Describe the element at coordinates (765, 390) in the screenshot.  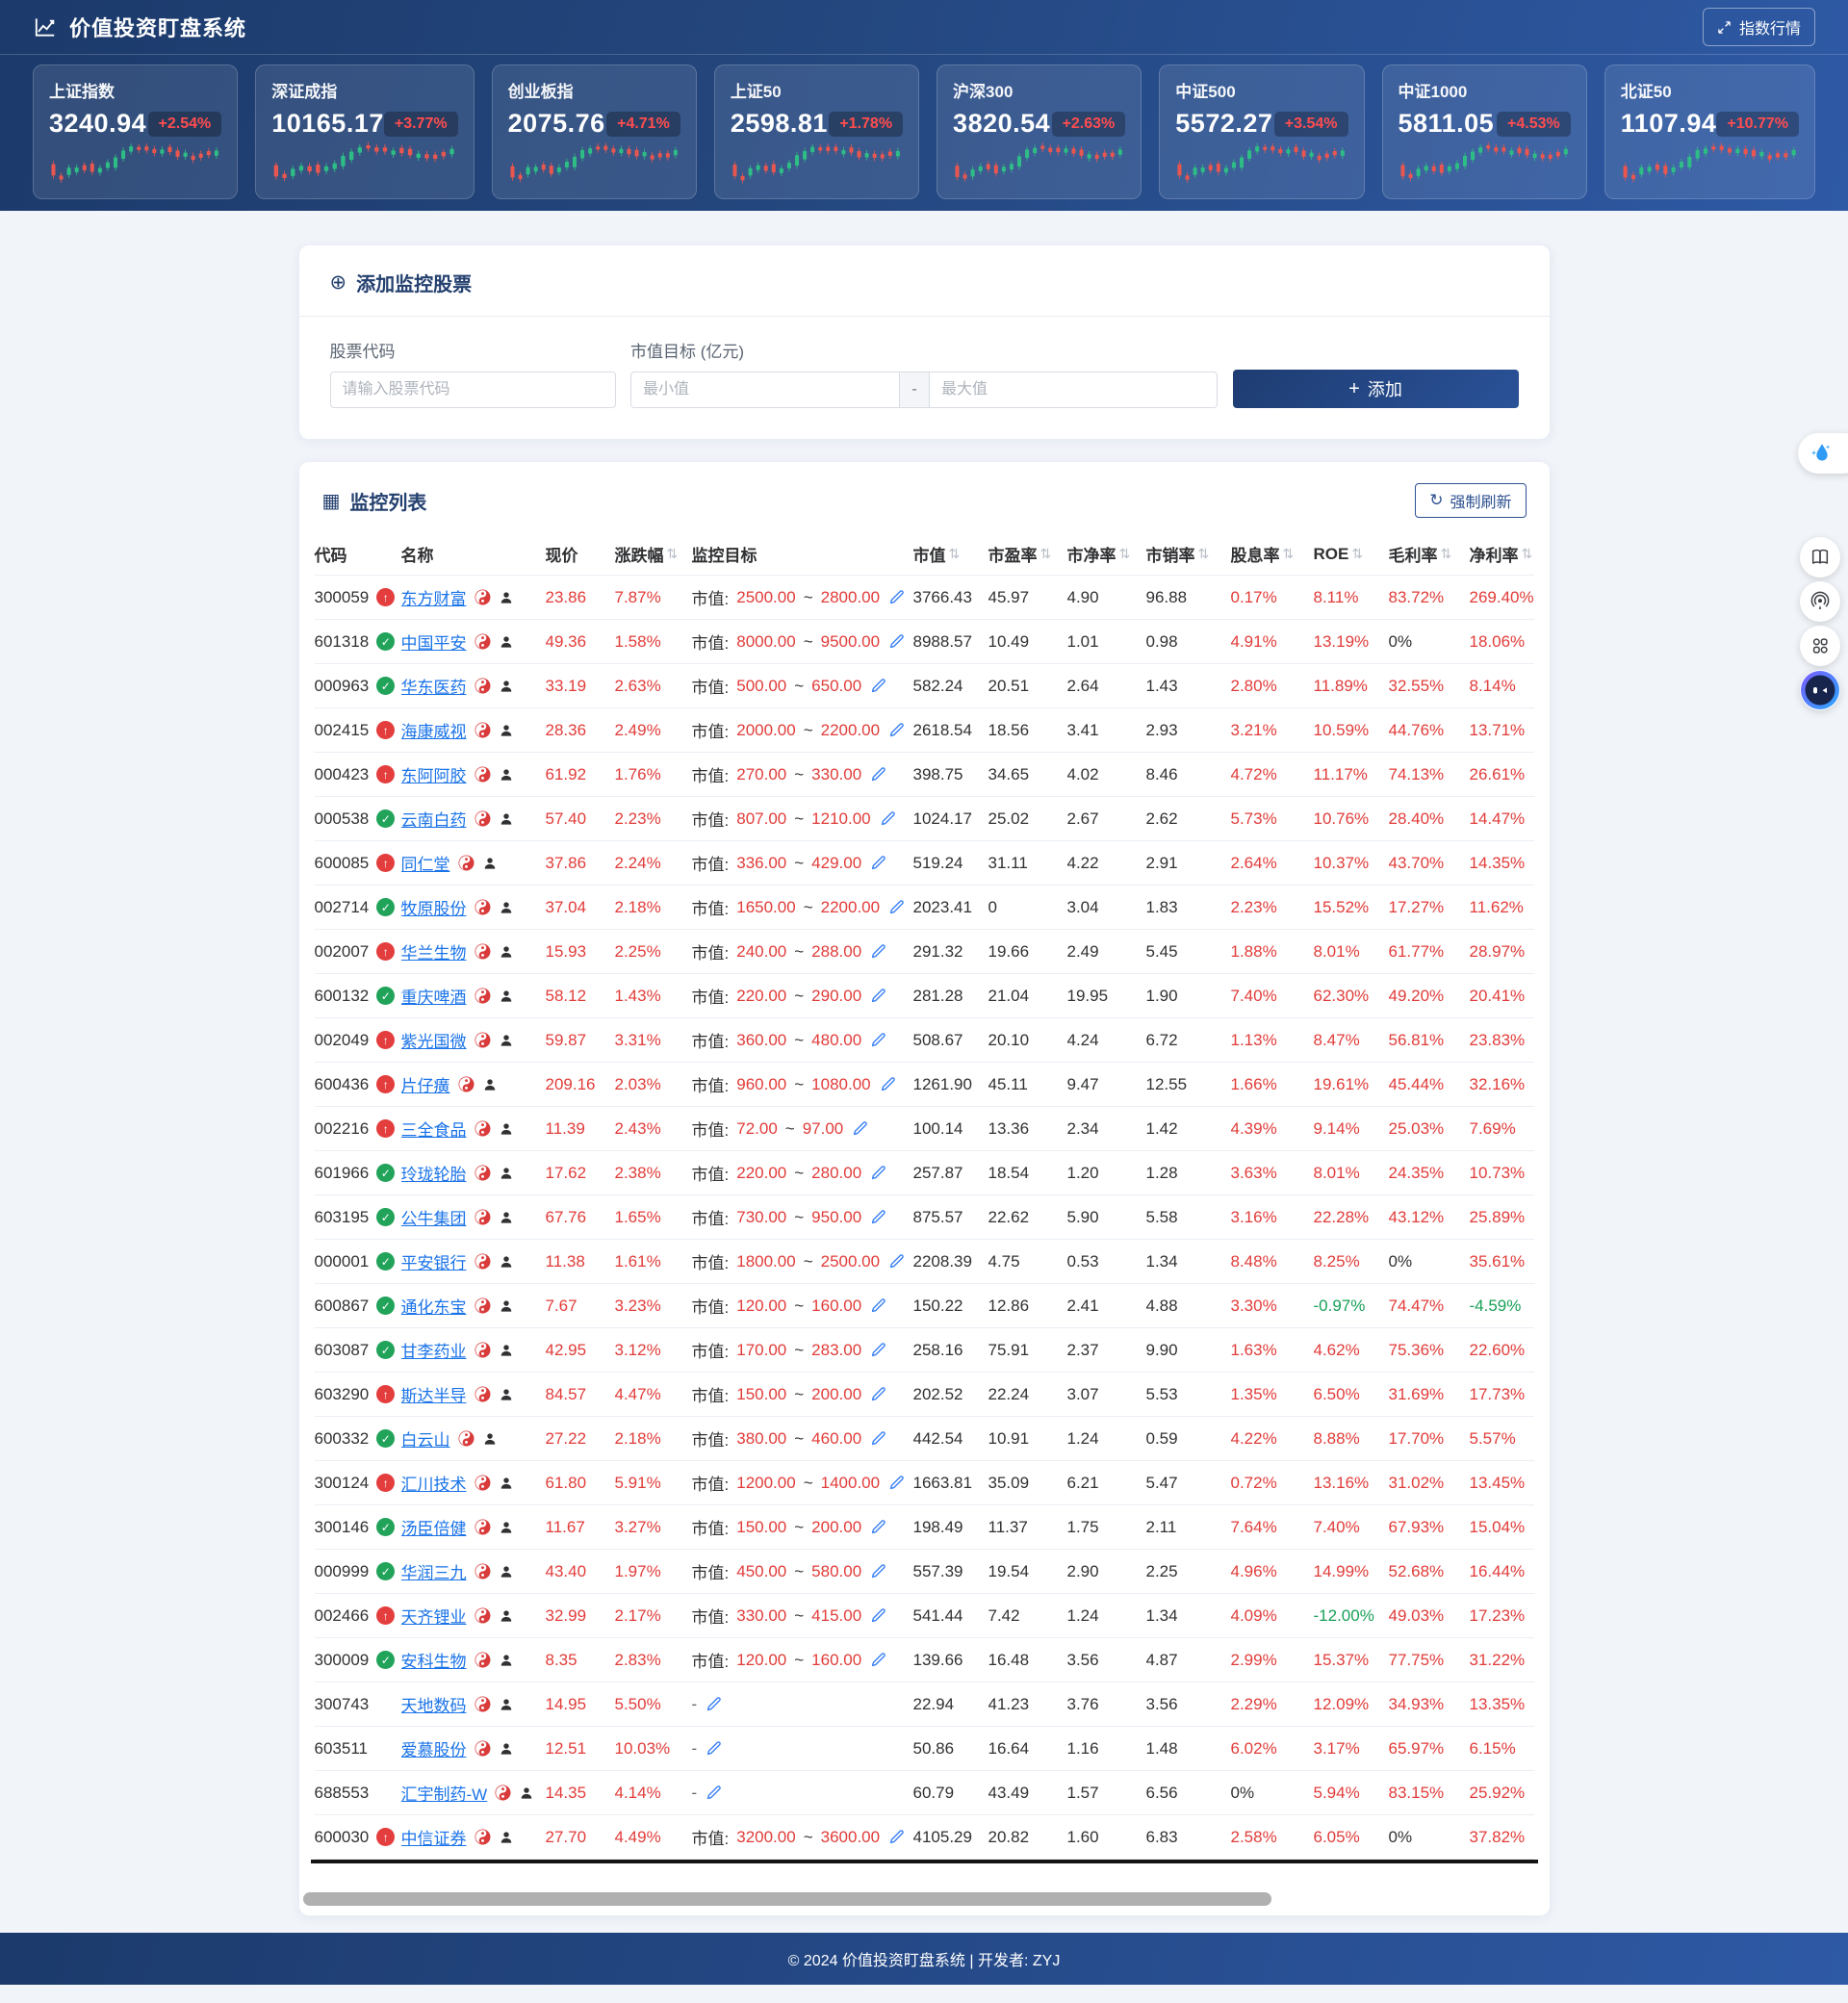
I see `mcap-min-input` at that location.